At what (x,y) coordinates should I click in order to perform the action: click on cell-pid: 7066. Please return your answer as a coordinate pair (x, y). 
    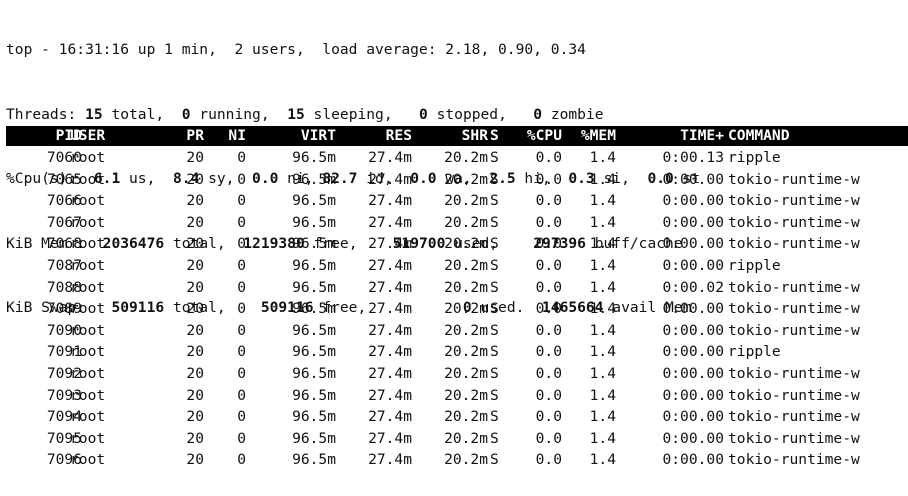
    Looking at the image, I should click on (64, 201).